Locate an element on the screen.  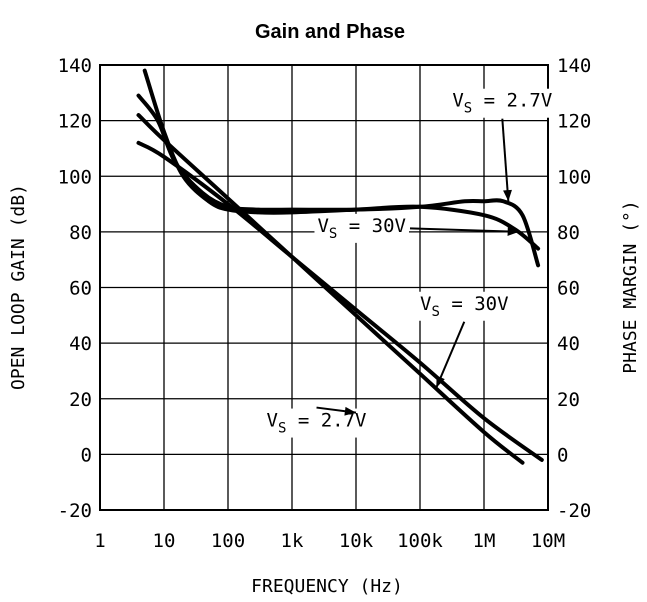
x-tick-label: 100k is located at coordinates (420, 541).